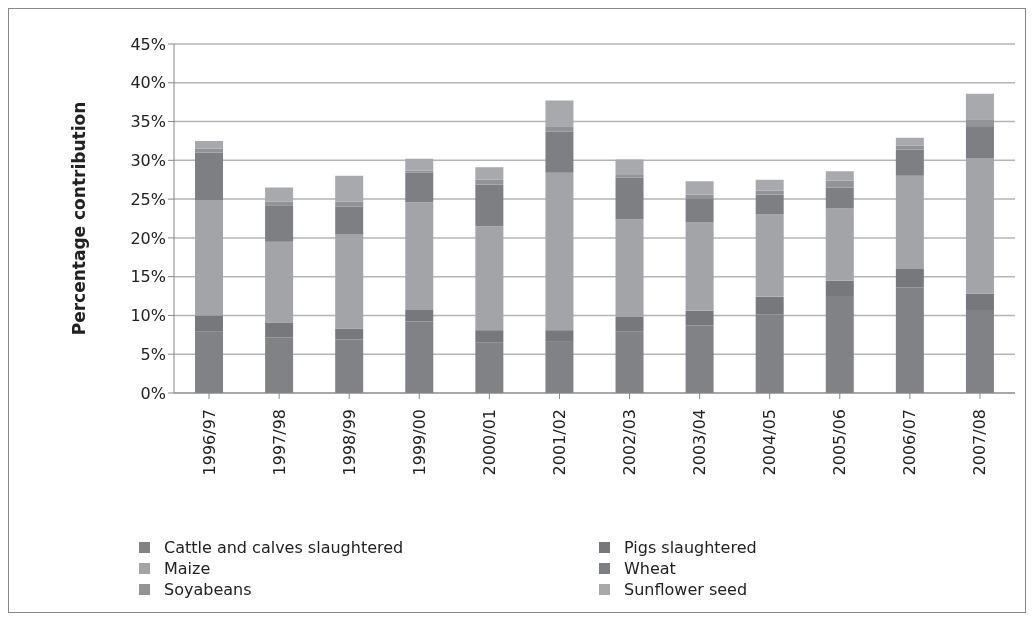 This screenshot has width=1034, height=623. Describe the element at coordinates (153, 393) in the screenshot. I see `y-tick-label: 0%` at that location.